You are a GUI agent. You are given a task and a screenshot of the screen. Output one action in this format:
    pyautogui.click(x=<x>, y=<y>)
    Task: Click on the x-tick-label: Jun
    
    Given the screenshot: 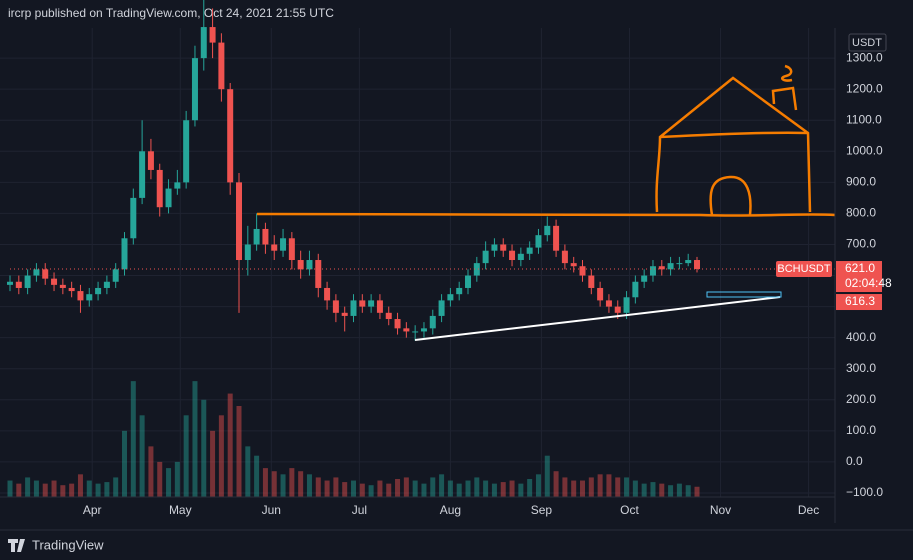 What is the action you would take?
    pyautogui.click(x=271, y=510)
    